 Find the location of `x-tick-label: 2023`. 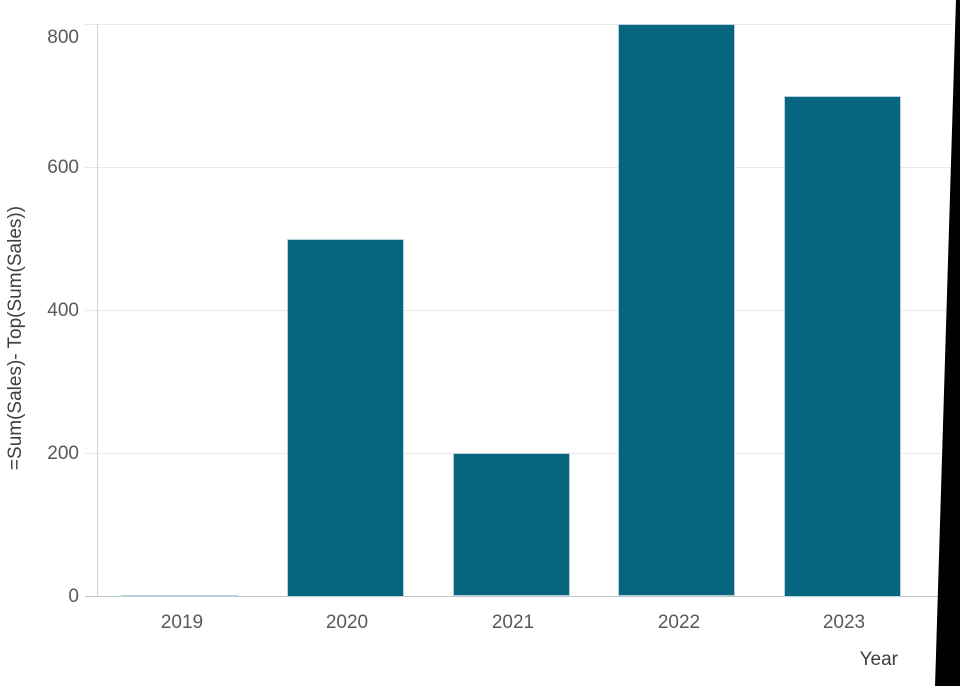

x-tick-label: 2023 is located at coordinates (844, 622).